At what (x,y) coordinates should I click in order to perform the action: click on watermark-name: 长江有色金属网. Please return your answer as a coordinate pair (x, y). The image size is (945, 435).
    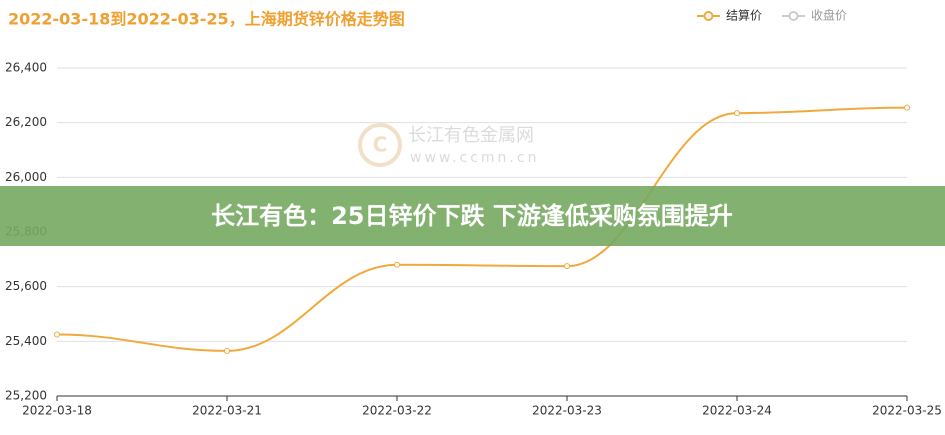
    Looking at the image, I should click on (471, 135).